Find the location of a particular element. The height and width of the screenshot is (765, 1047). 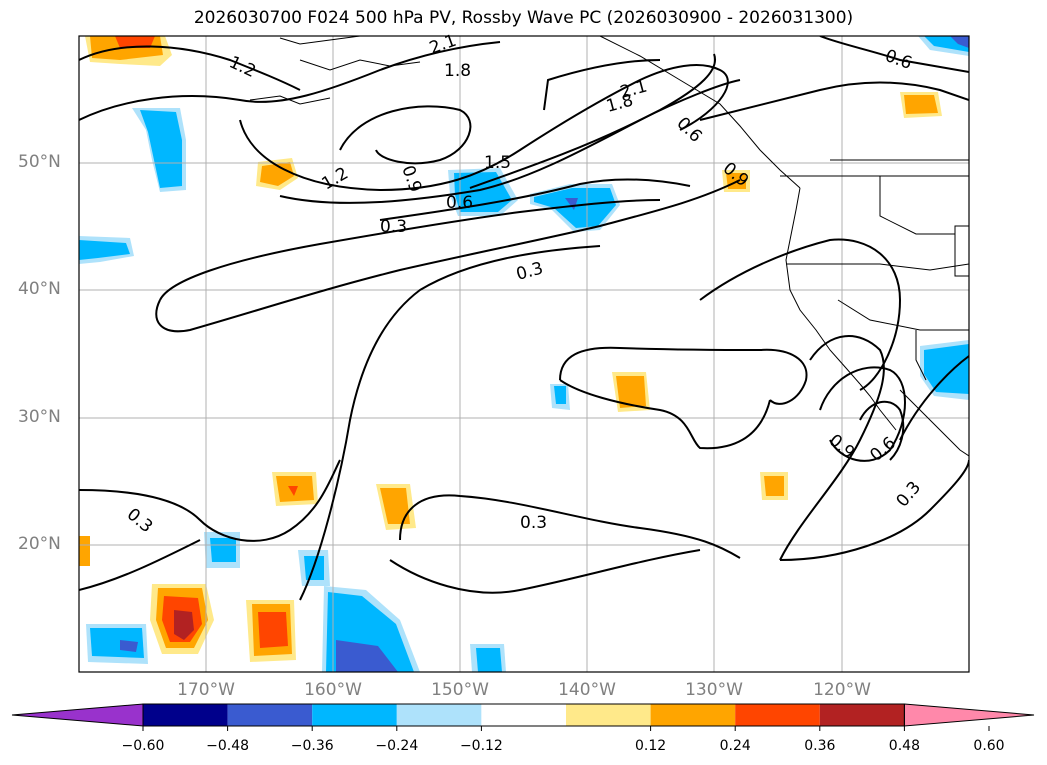

colorbar-tick-label: −0.12 is located at coordinates (481, 746).